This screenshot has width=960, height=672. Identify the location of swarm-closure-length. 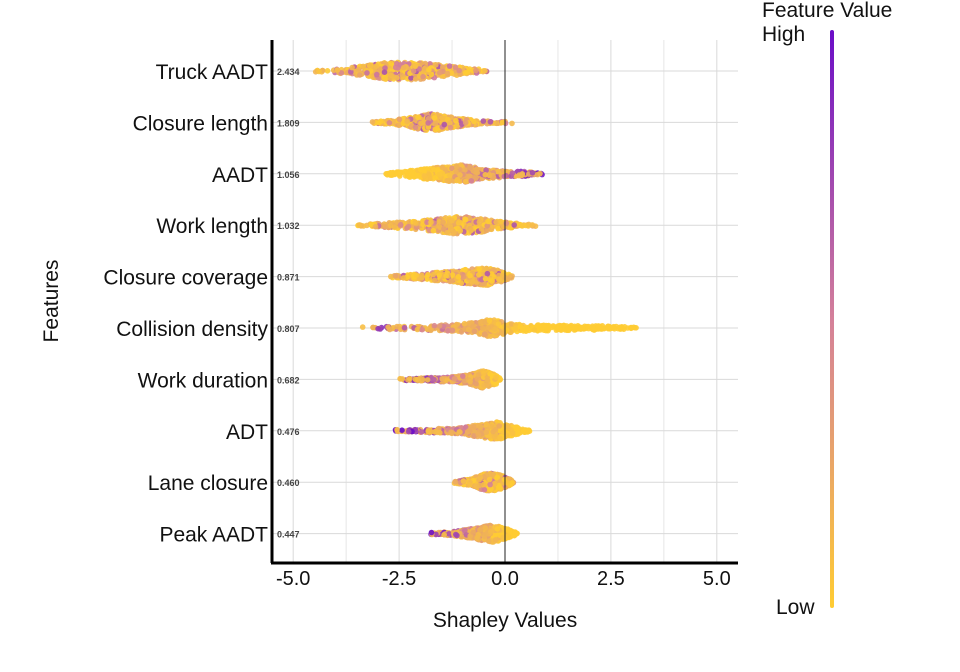
(442, 122).